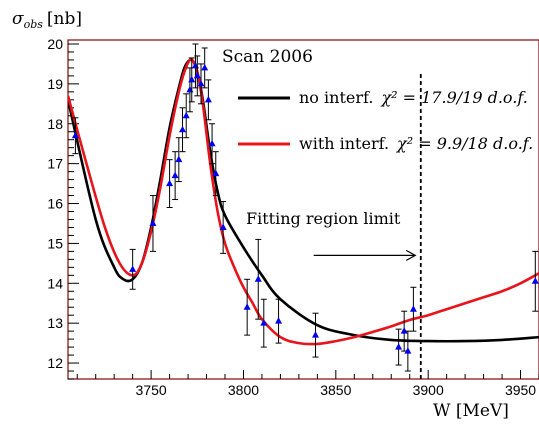  I want to click on legend-chi2-with-interf: χ² = 9.9/18 d.o.f., so click(464, 143).